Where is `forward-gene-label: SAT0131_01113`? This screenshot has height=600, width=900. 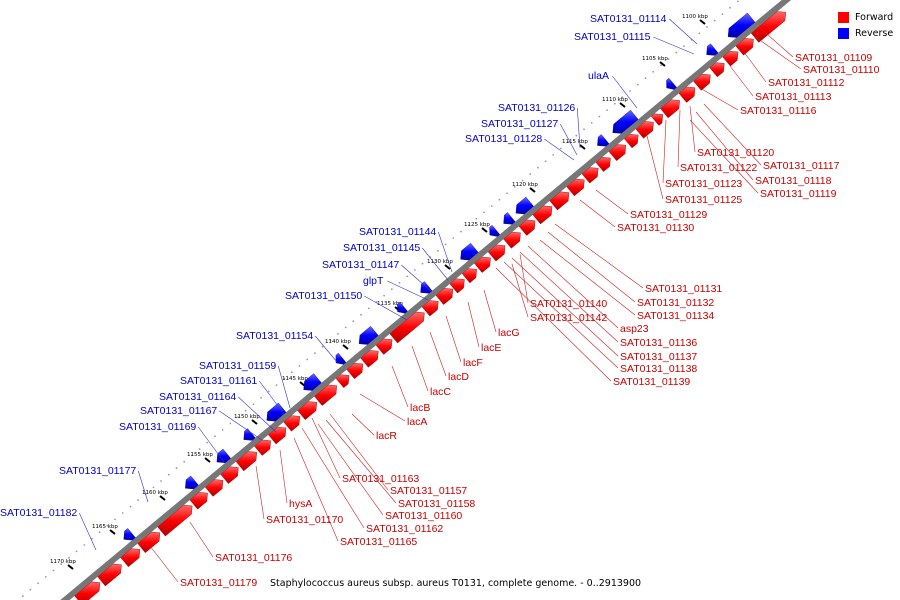 forward-gene-label: SAT0131_01113 is located at coordinates (793, 97).